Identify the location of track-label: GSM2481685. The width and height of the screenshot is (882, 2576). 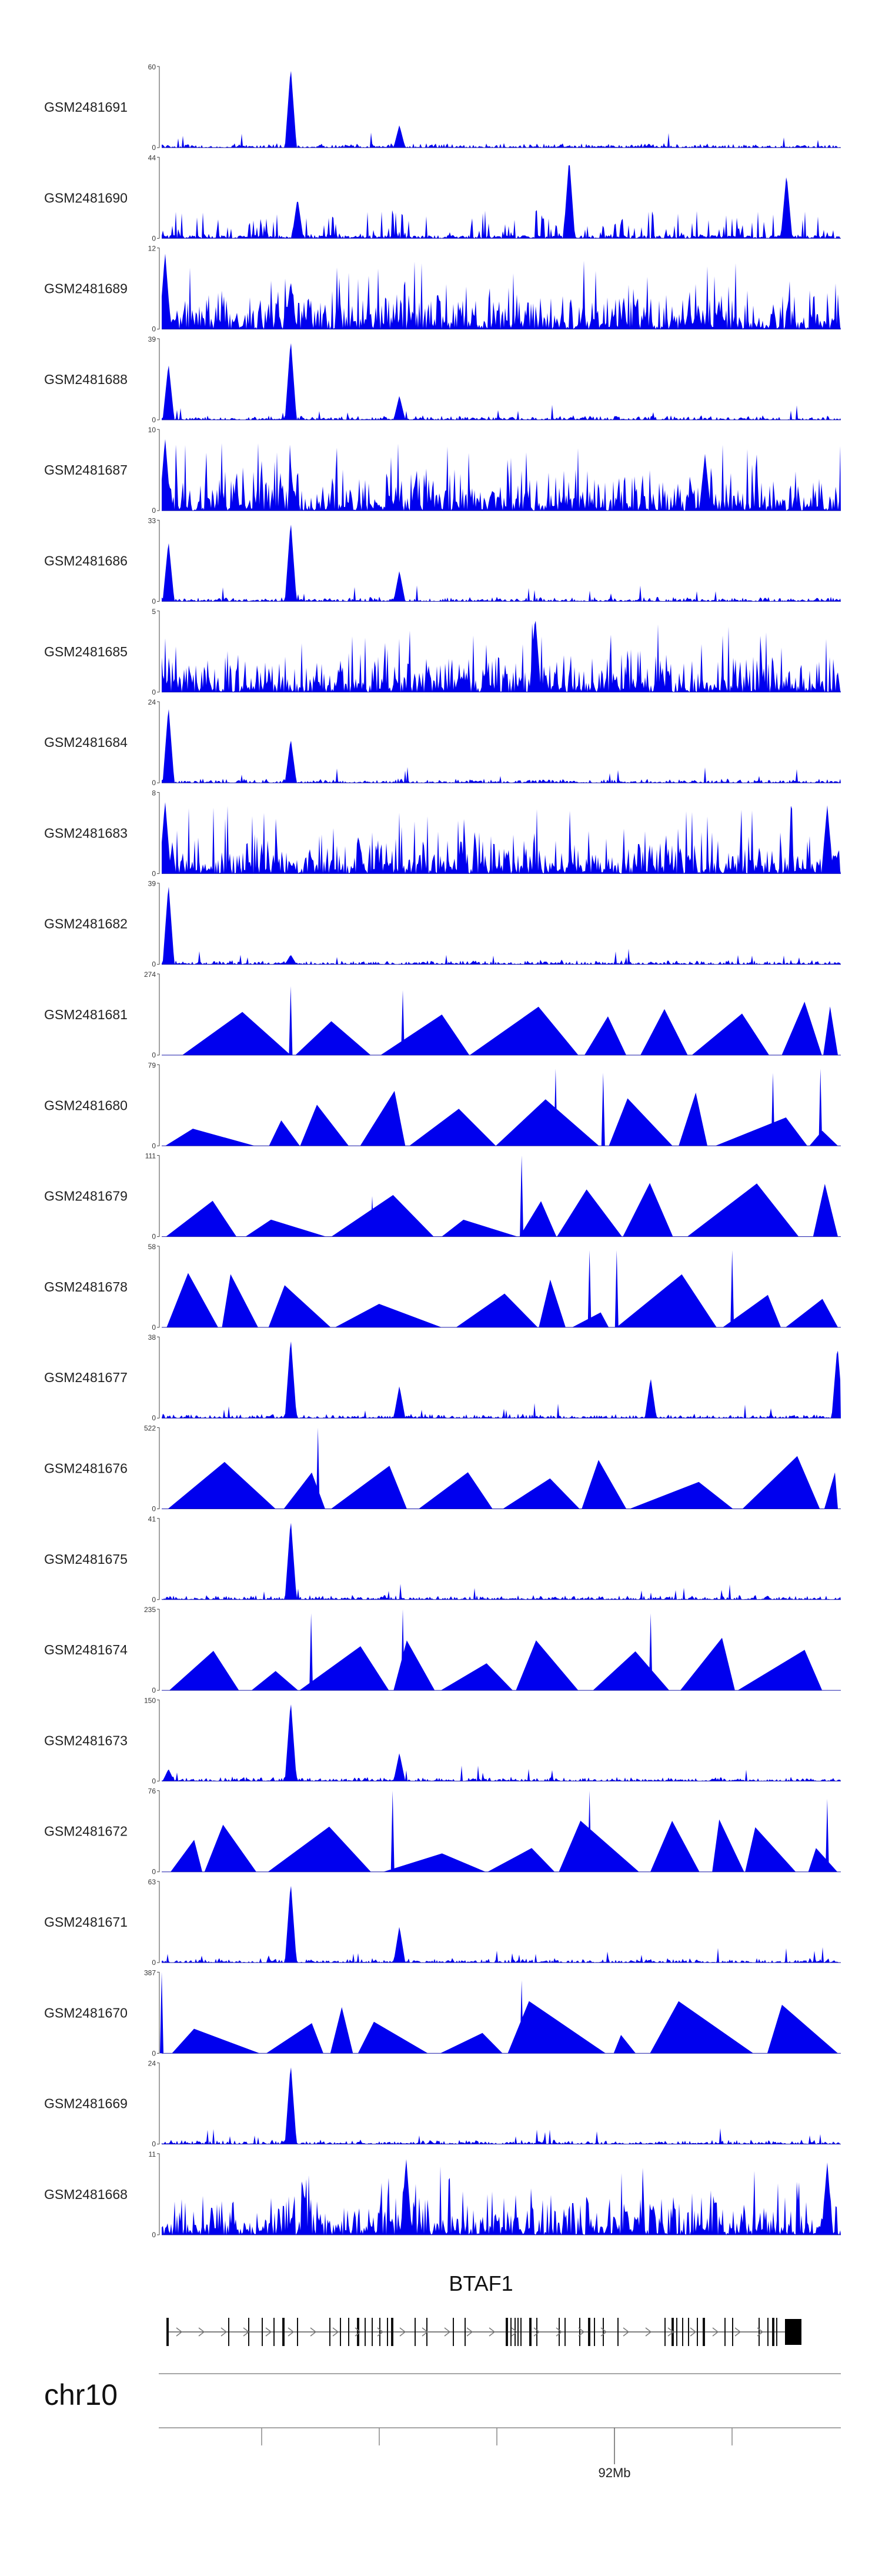
(86, 651).